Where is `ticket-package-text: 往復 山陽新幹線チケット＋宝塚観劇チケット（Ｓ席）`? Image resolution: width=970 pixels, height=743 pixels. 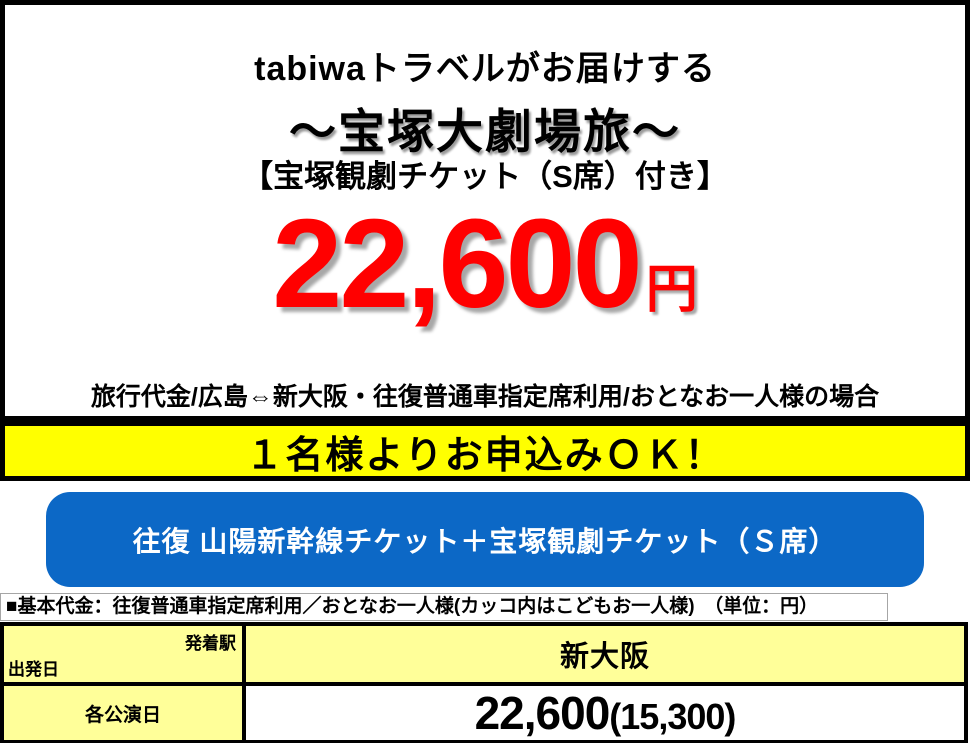 ticket-package-text: 往復 山陽新幹線チケット＋宝塚観劇チケット（Ｓ席） is located at coordinates (485, 541).